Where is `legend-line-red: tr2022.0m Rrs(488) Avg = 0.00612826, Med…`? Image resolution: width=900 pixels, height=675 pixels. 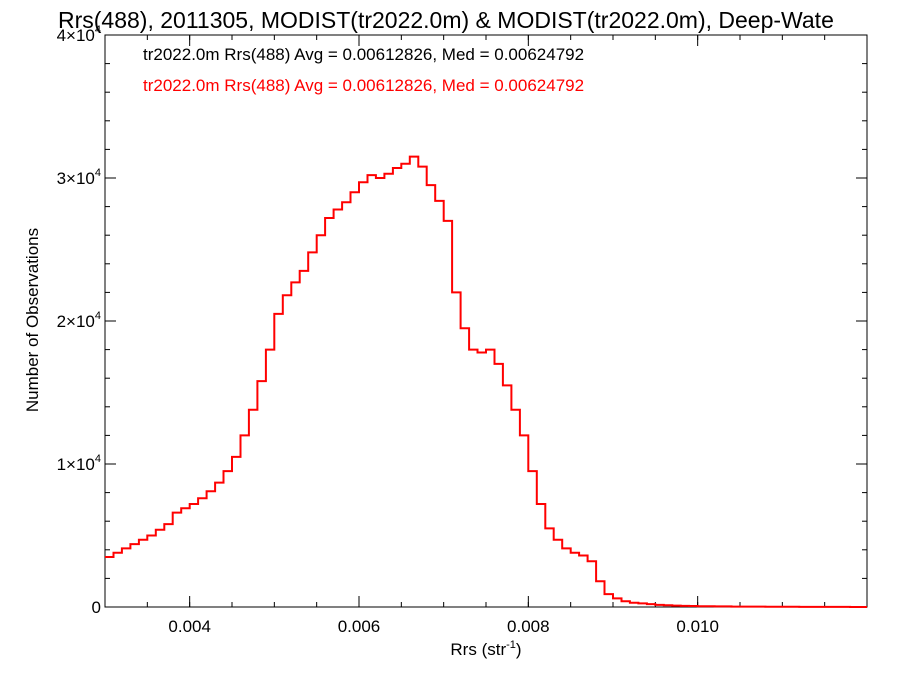 legend-line-red: tr2022.0m Rrs(488) Avg = 0.00612826, Med… is located at coordinates (363, 85).